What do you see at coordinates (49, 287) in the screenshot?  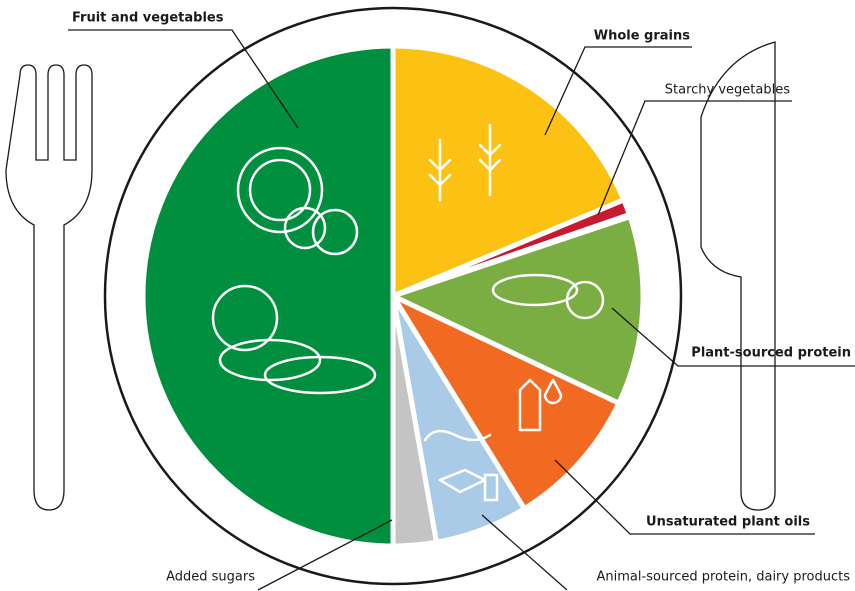 I see `fork` at bounding box center [49, 287].